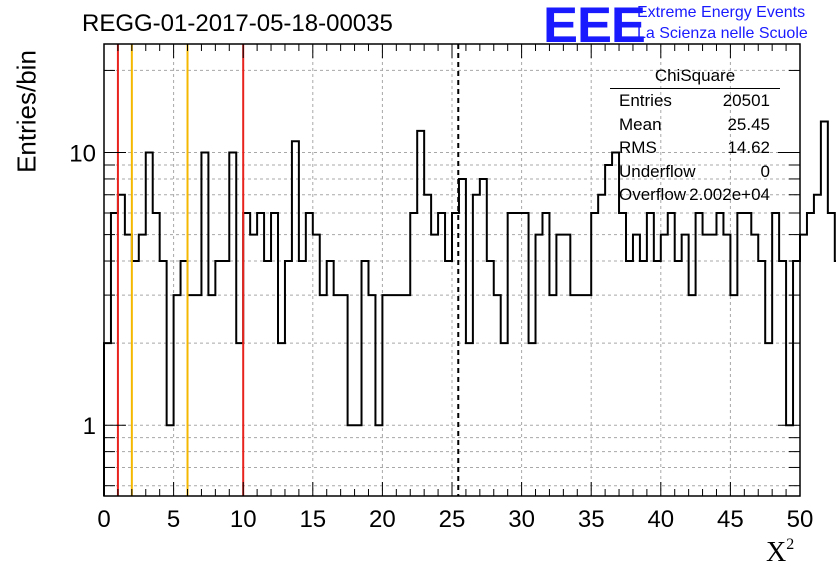 This screenshot has height=572, width=836. I want to click on stats-row-underflow: Underflow 0, so click(694, 171).